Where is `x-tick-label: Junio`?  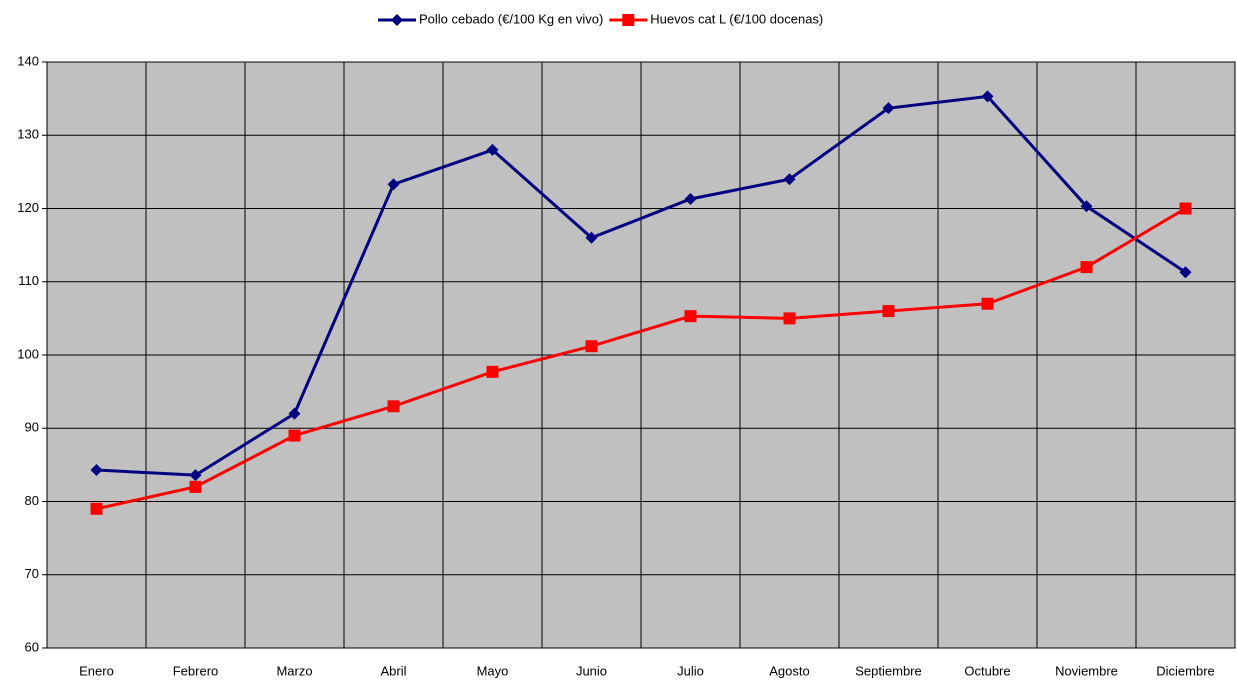
x-tick-label: Junio is located at coordinates (591, 670).